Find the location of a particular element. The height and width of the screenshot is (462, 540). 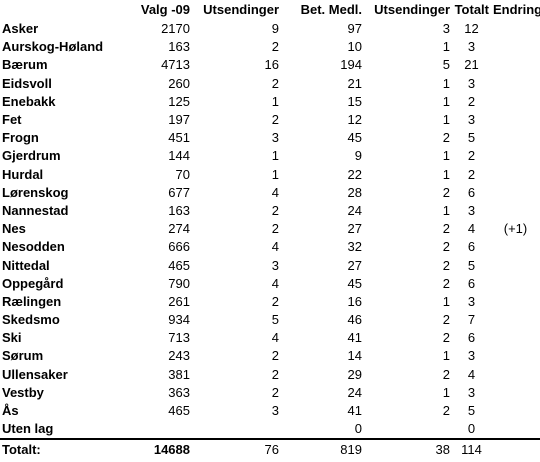

cell-valg: 4713 is located at coordinates (175, 65).